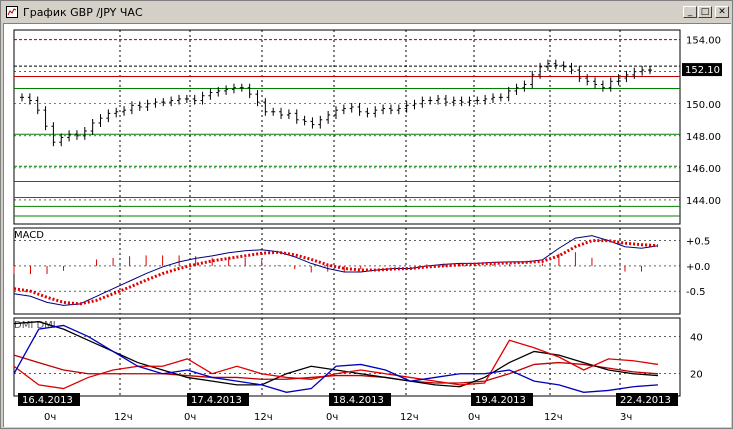 This screenshot has height=430, width=733. Describe the element at coordinates (698, 267) in the screenshot. I see `macd-tick-label: +0.0` at that location.